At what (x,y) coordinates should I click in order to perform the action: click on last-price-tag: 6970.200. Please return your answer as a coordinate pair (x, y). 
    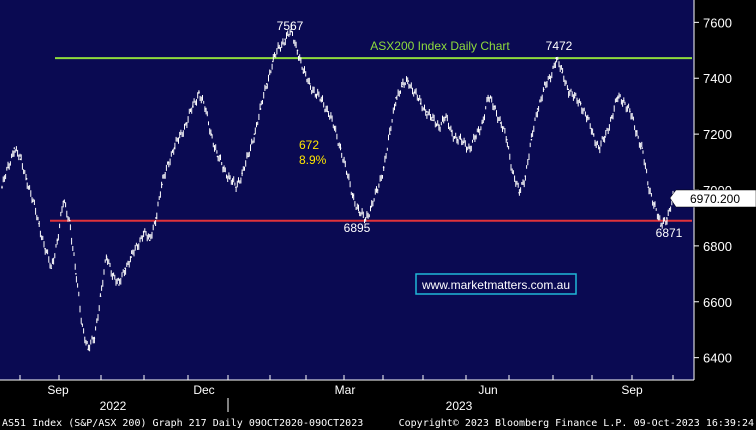
    Looking at the image, I should click on (712, 198).